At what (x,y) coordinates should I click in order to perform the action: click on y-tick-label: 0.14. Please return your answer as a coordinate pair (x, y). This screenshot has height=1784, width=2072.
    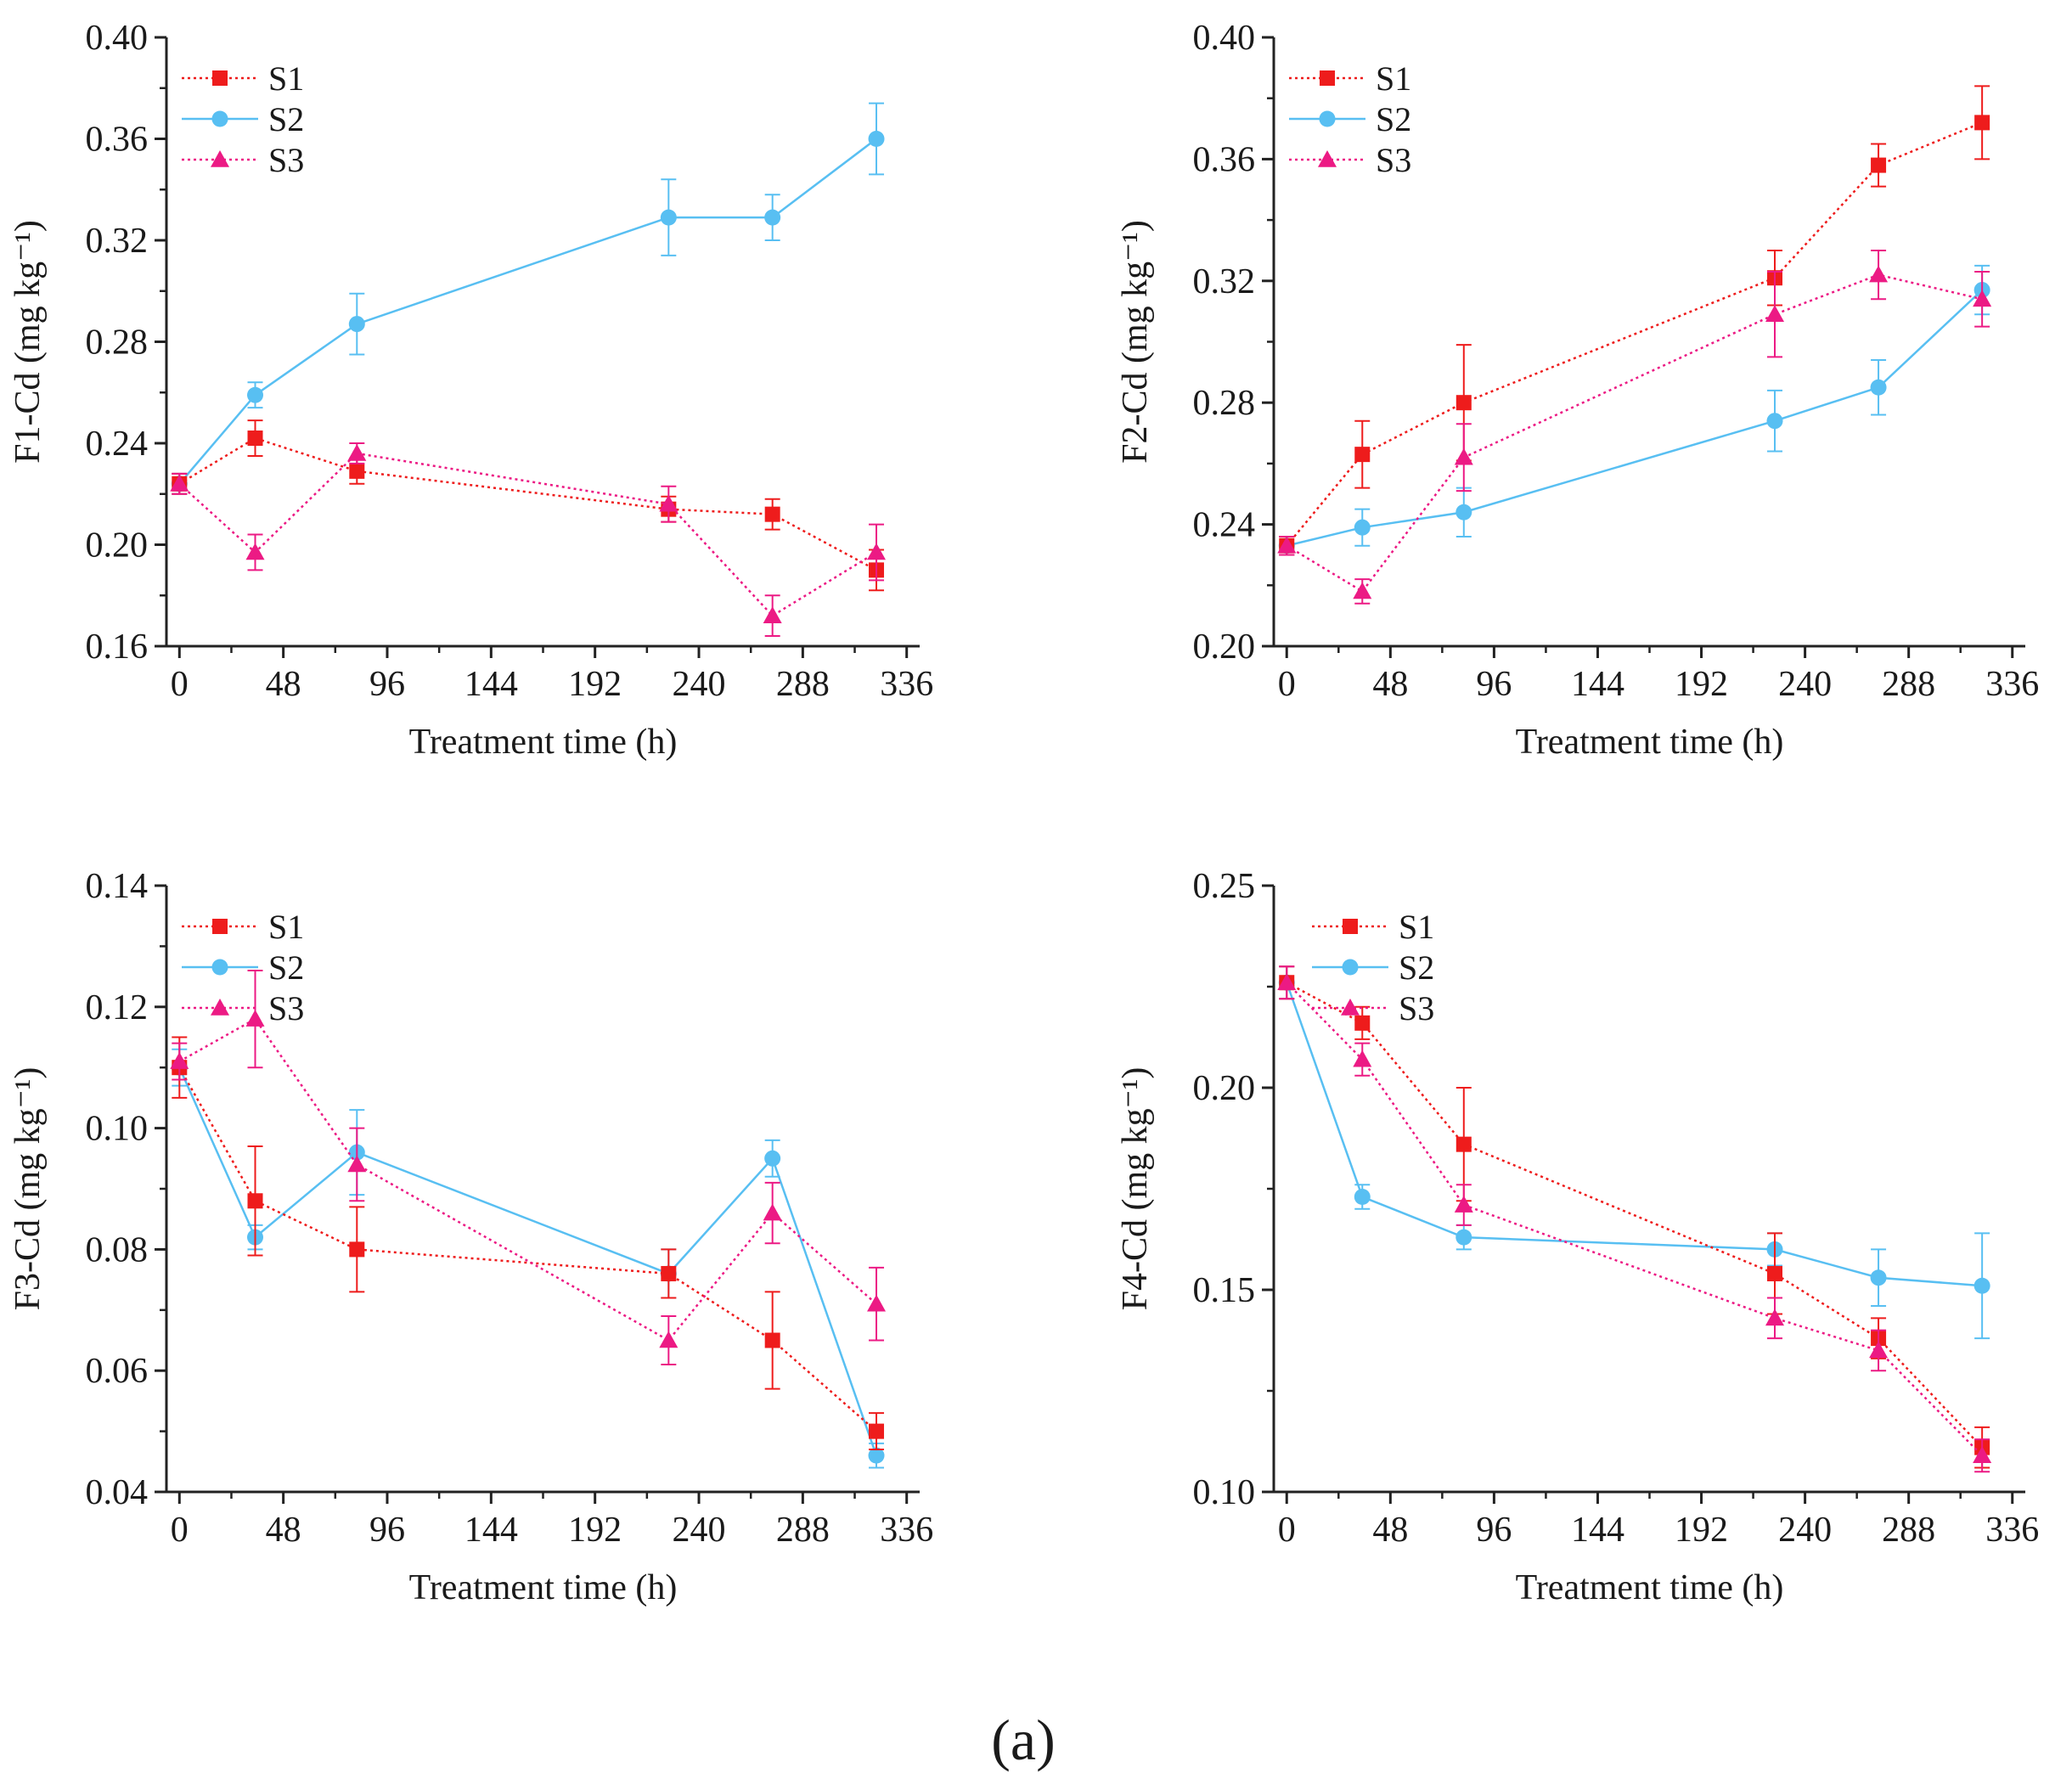
    Looking at the image, I should click on (117, 886).